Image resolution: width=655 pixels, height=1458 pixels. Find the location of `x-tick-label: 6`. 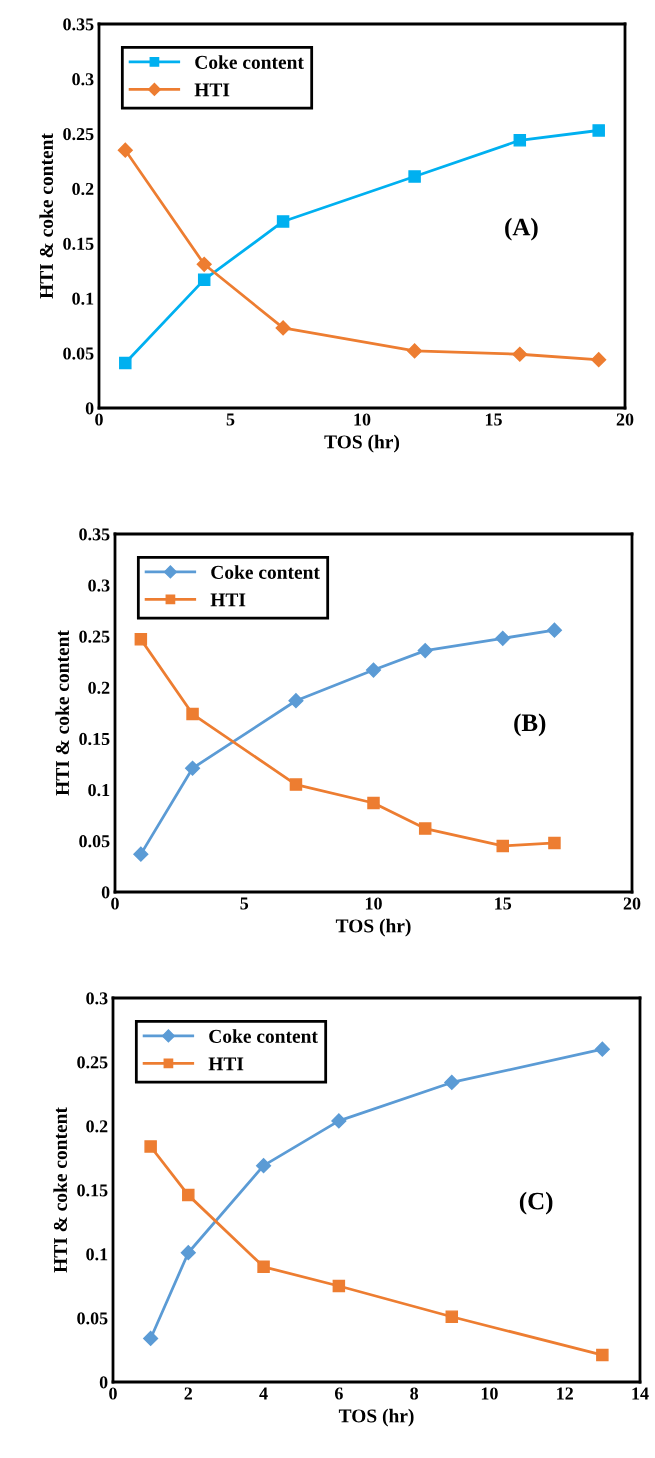

x-tick-label: 6 is located at coordinates (338, 1393).